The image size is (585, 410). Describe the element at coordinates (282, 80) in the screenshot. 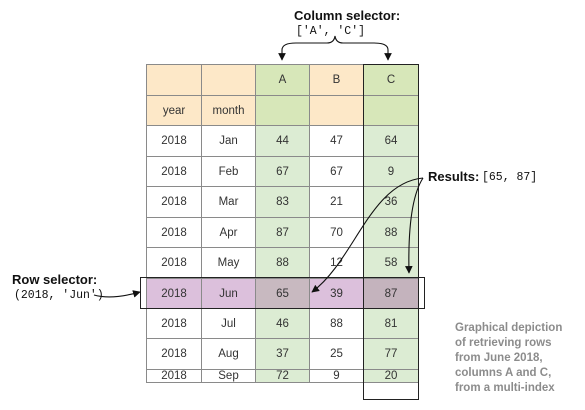

I see `column-header: A` at that location.